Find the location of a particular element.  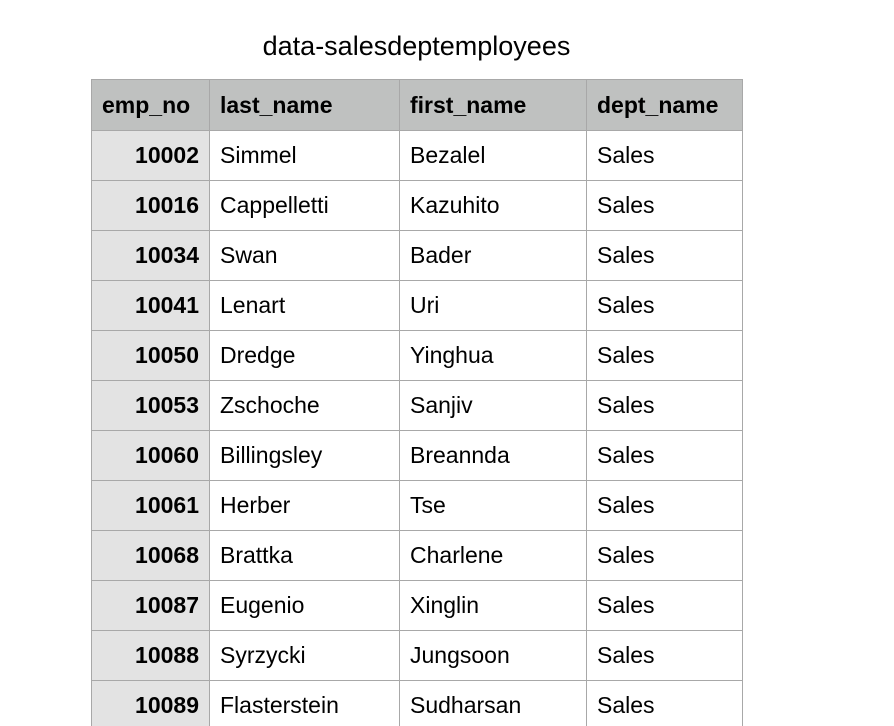

table-row: 10088 Syrzycki Jungsoon Sales is located at coordinates (417, 655).